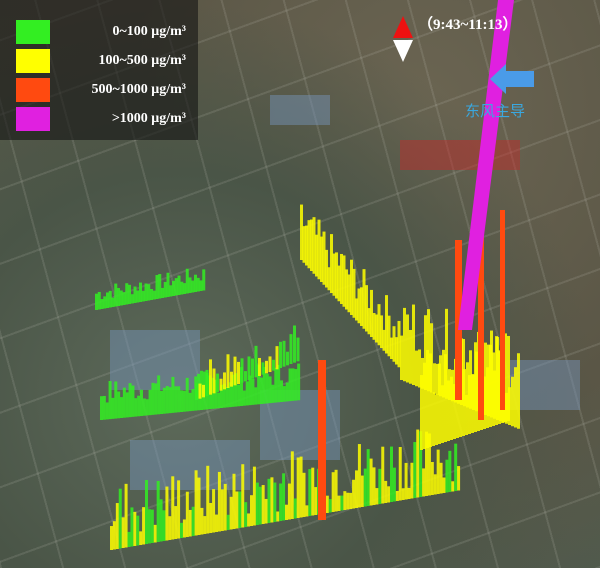 The image size is (600, 568). I want to click on legend-swatch, so click(33, 119).